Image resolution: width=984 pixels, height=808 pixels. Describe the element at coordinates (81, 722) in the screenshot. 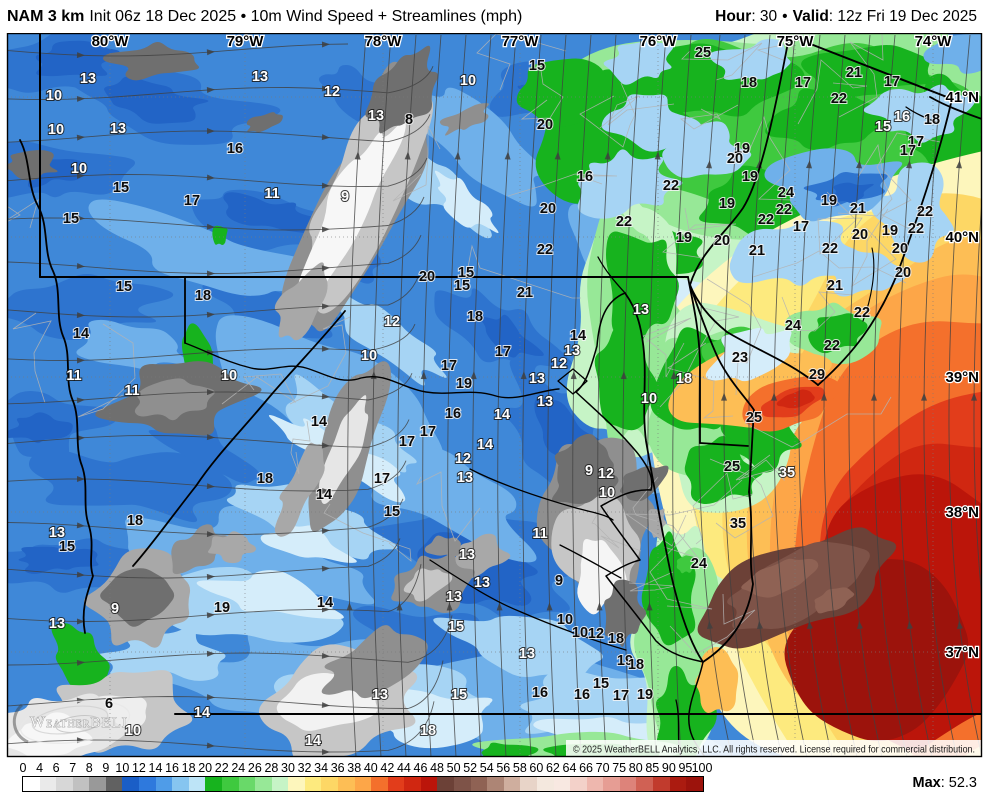

I see `watermark-text: WEATHERBELL` at that location.